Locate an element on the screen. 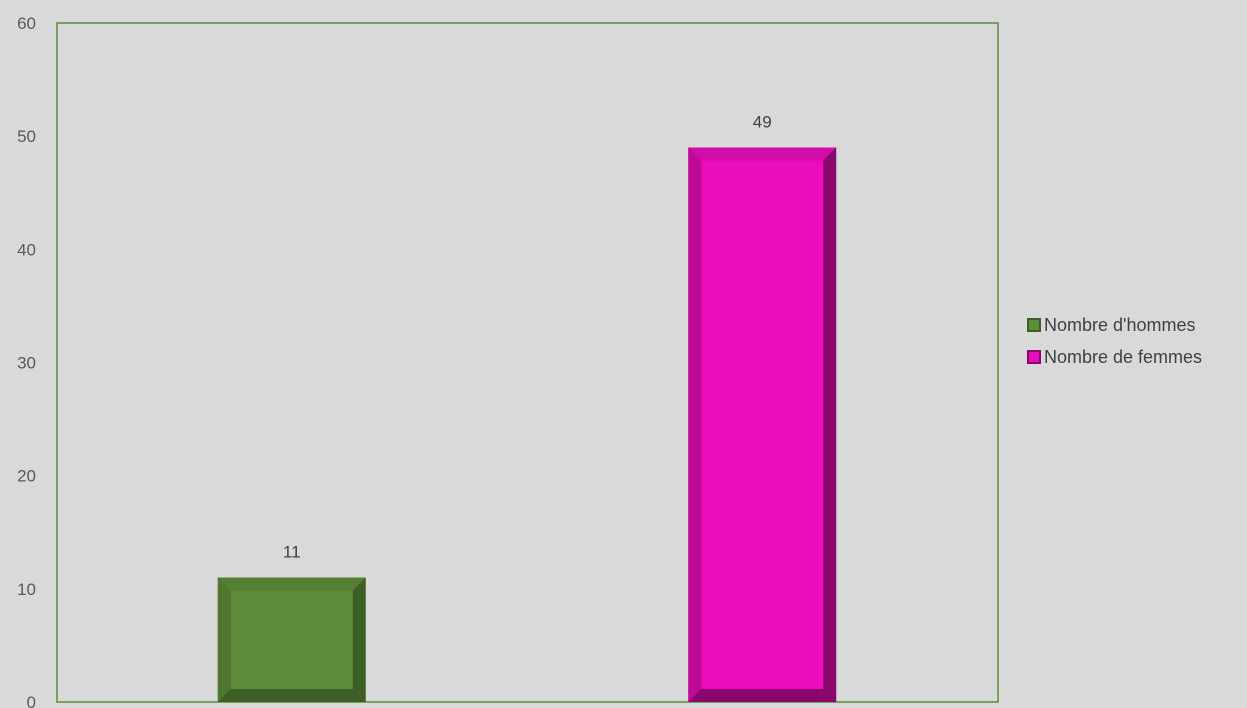 The height and width of the screenshot is (708, 1247). bar-value-label: 49 is located at coordinates (762, 121).